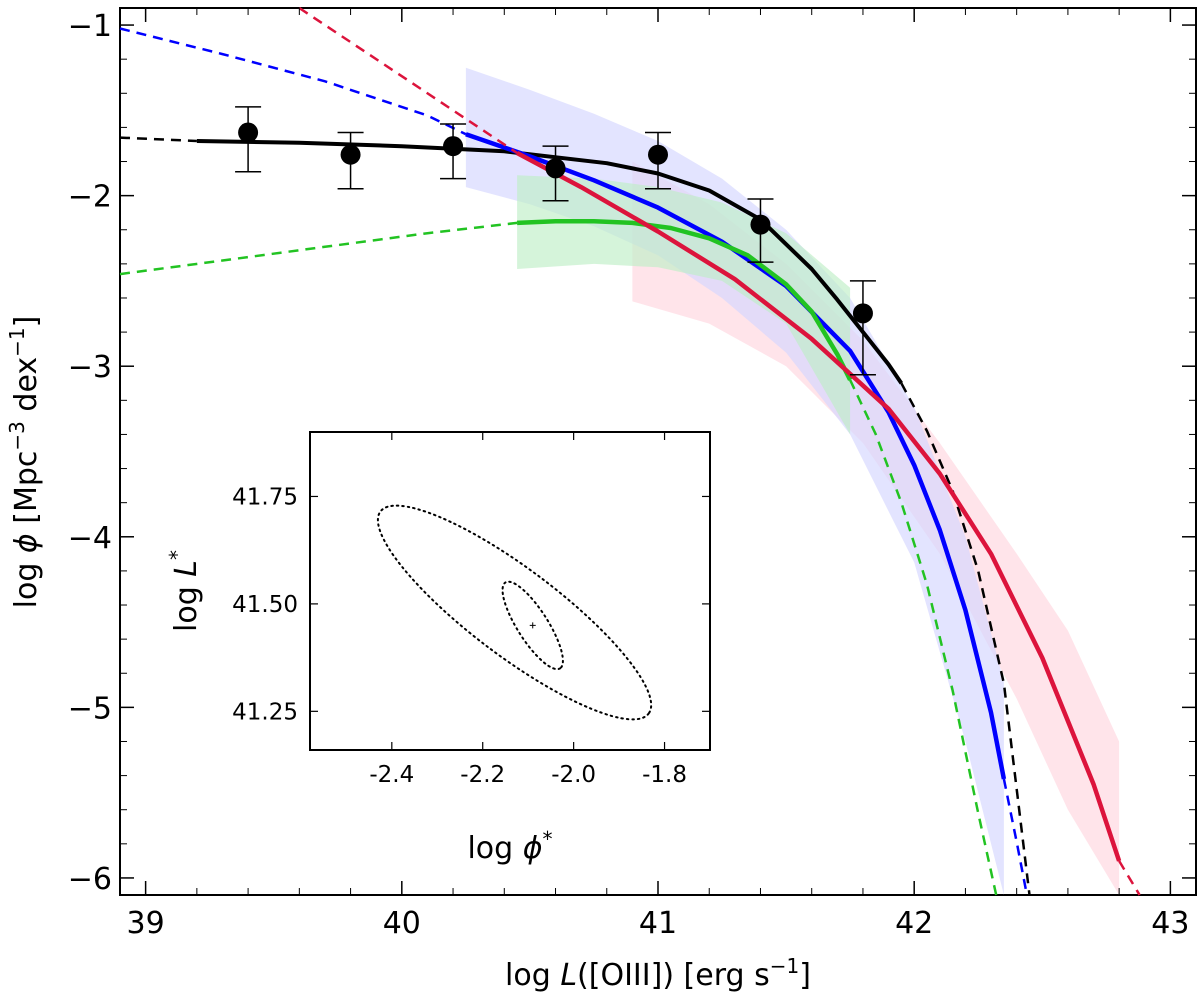  I want to click on inset-ticks: -2.4 -2.2 -2.0 -1.8 41.75 41.50 41.25, so click(471, 610).